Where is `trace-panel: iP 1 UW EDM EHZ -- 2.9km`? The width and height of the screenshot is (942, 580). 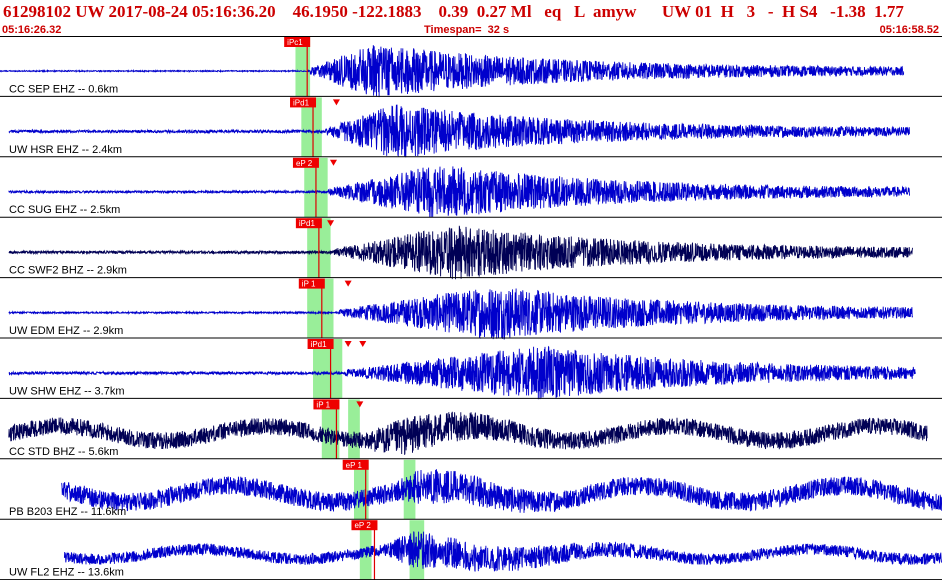 trace-panel: iP 1 UW EDM EHZ -- 2.9km is located at coordinates (471, 309).